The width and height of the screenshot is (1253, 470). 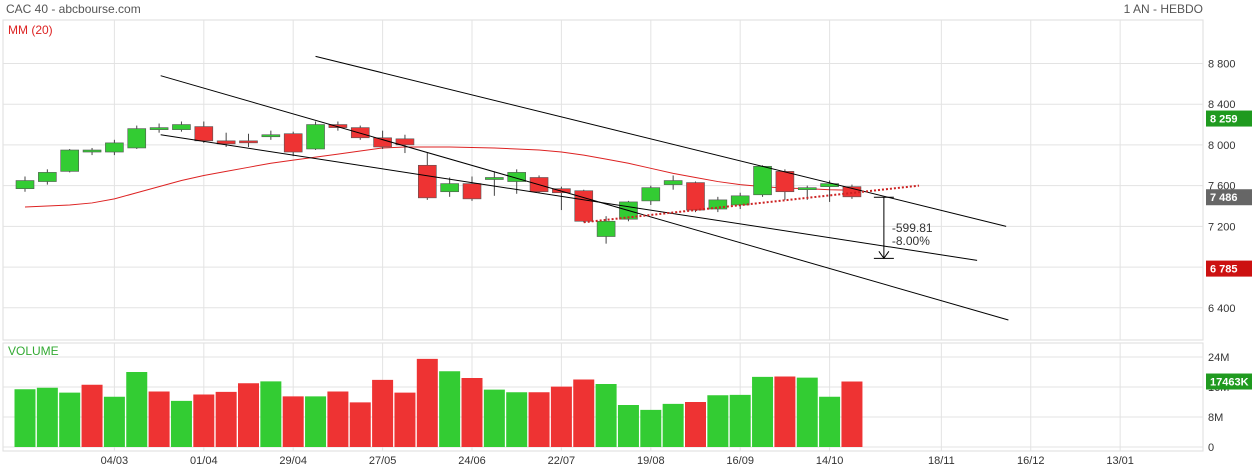 What do you see at coordinates (1229, 118) in the screenshot?
I see `price-tag-high-bg` at bounding box center [1229, 118].